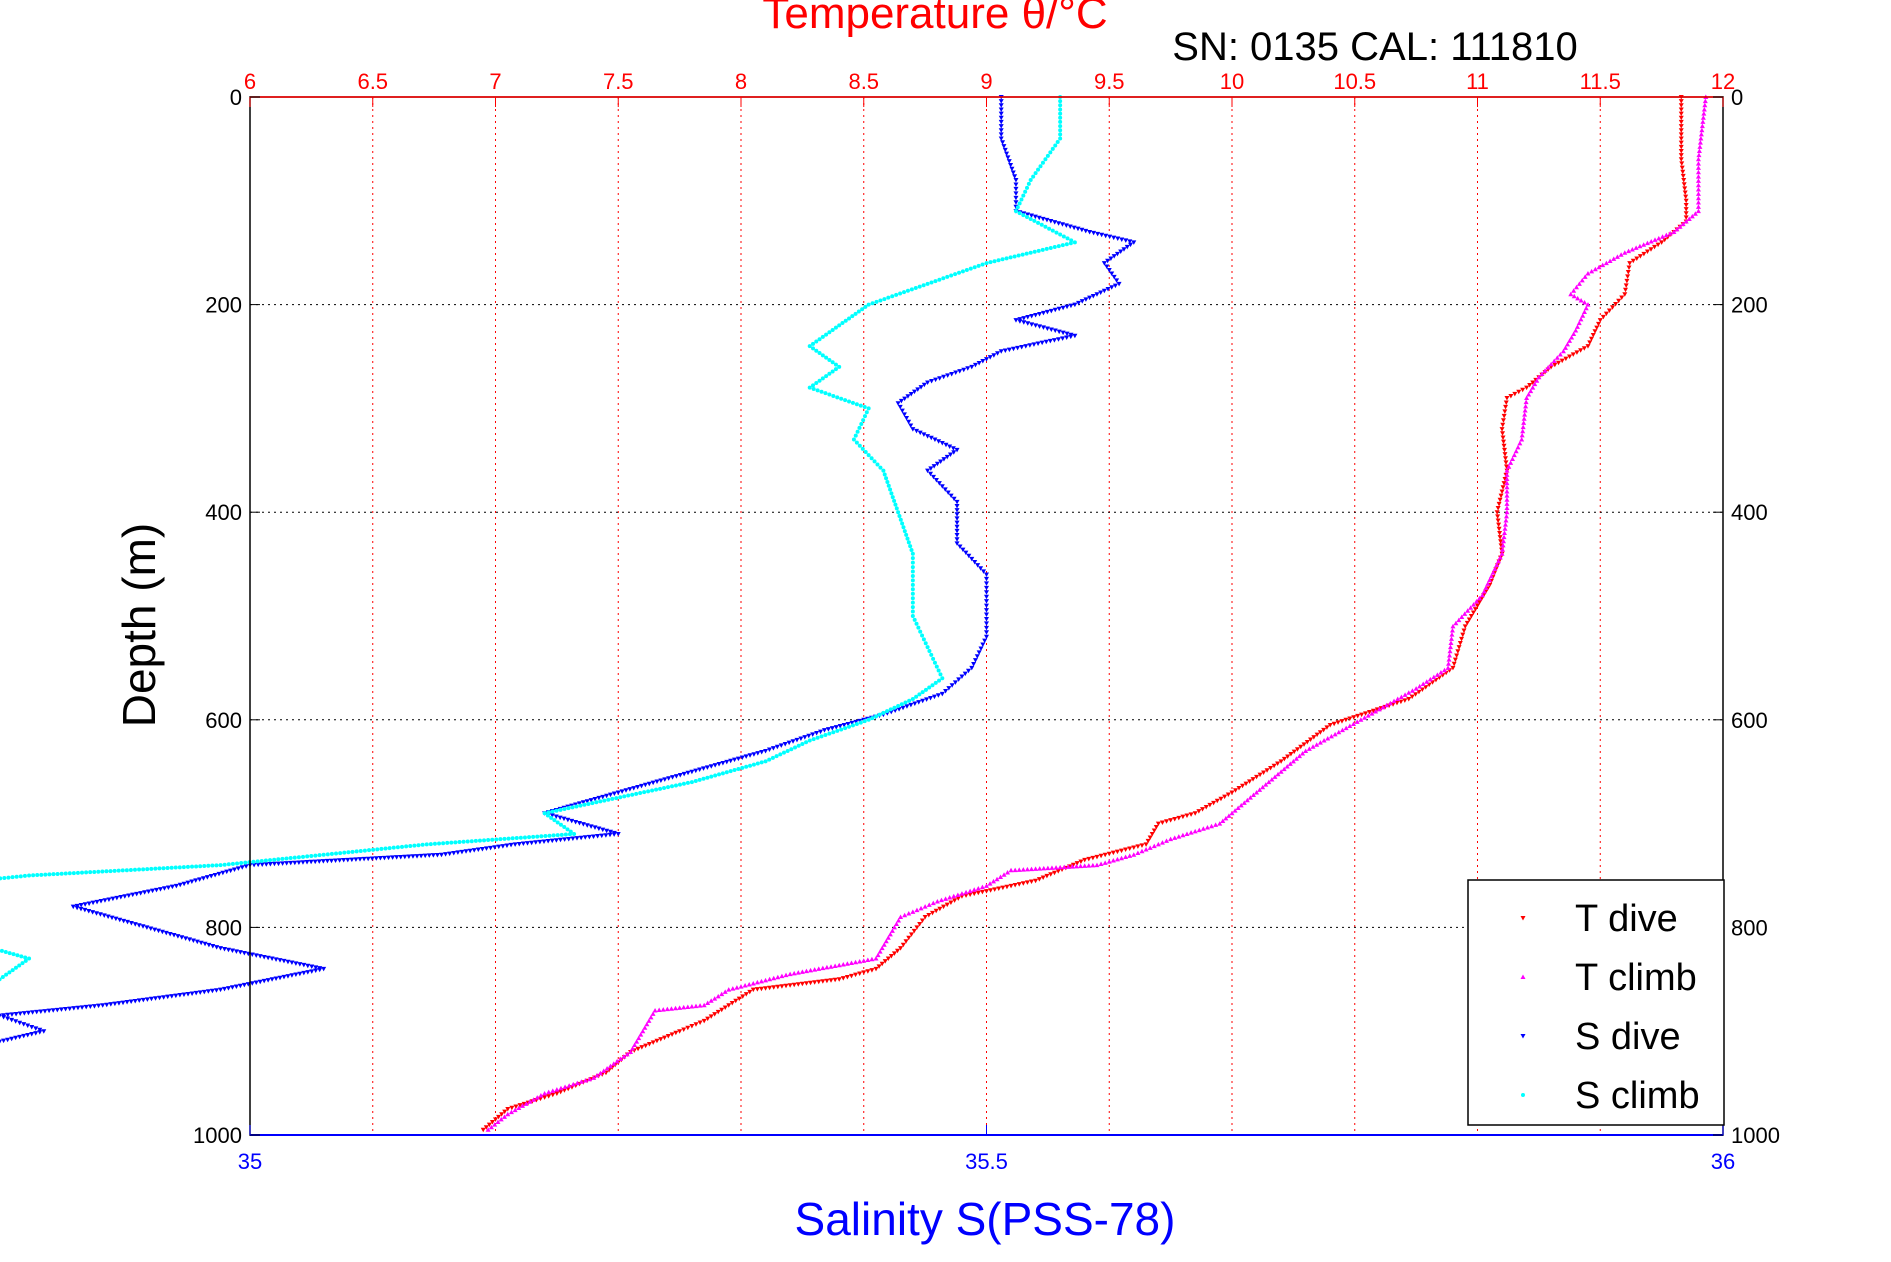  Describe the element at coordinates (223, 512) in the screenshot. I see `depth-tick-label: 400` at that location.